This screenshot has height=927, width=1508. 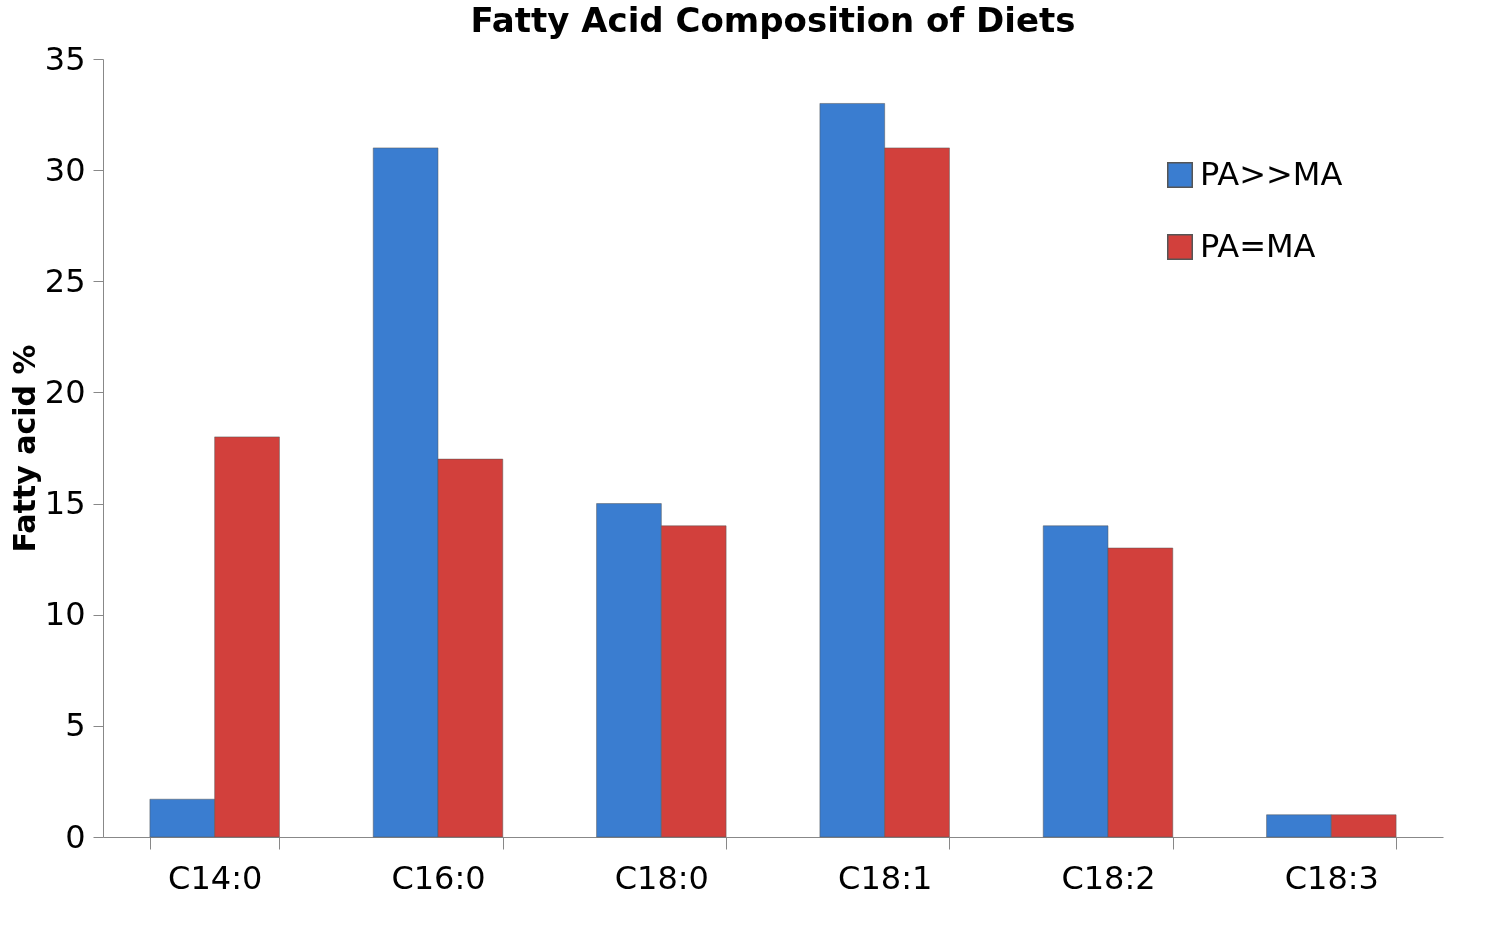 I want to click on y-tick-label: 10, so click(x=65, y=614).